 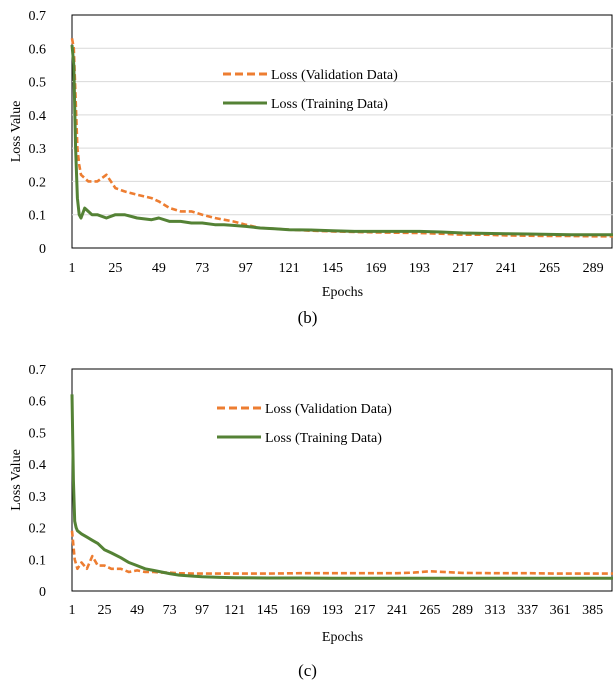 I want to click on x-tick-label: 337, so click(x=527, y=610).